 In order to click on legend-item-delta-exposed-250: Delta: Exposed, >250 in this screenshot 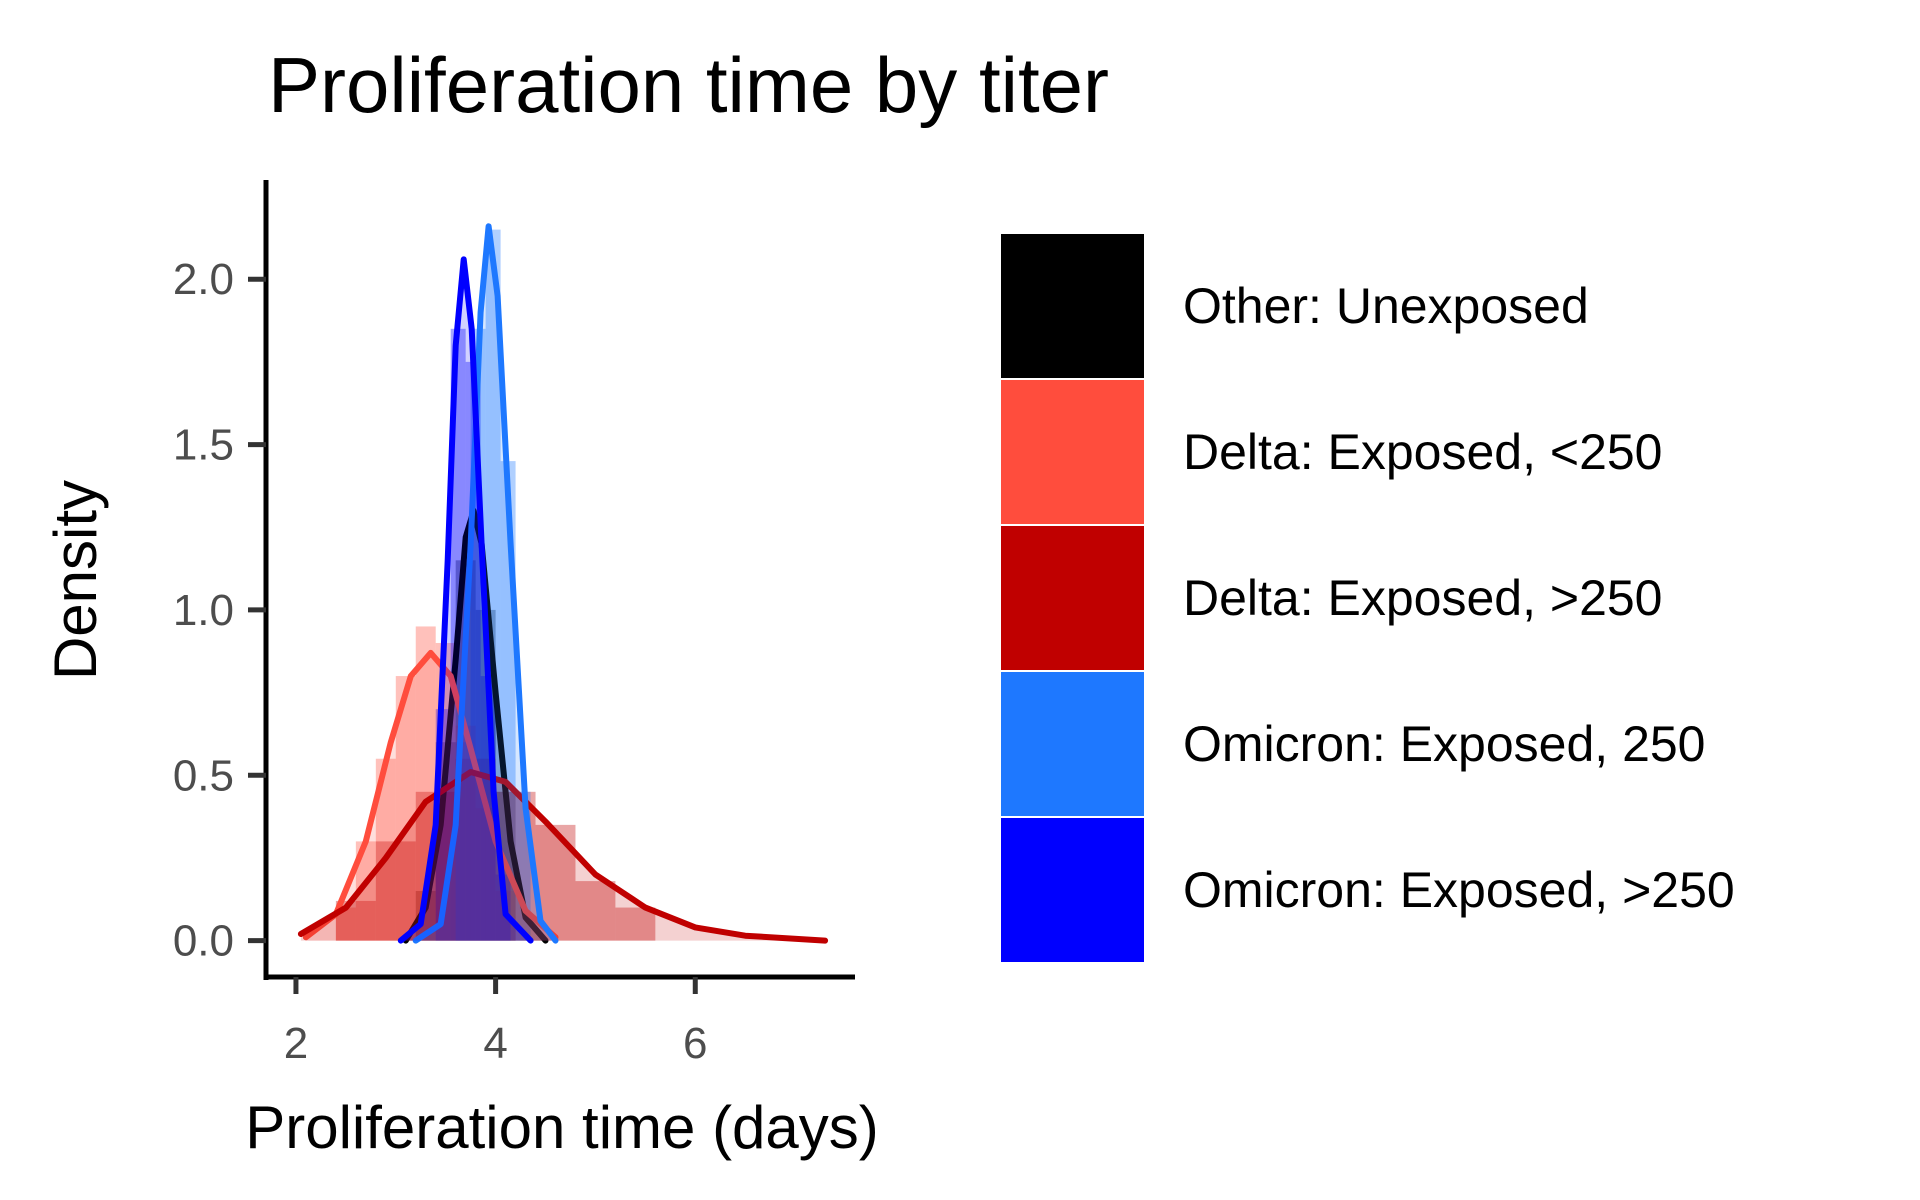, I will do `click(1331, 598)`.